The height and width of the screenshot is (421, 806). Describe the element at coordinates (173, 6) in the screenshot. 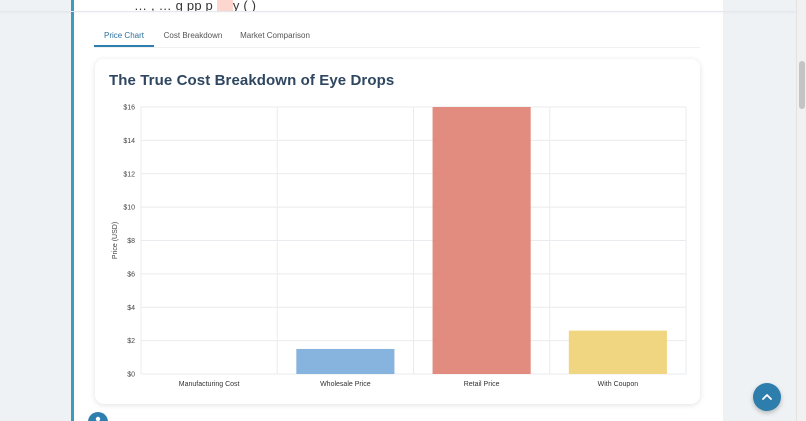

I see `cutoff-text-before: … , … g pp p` at that location.